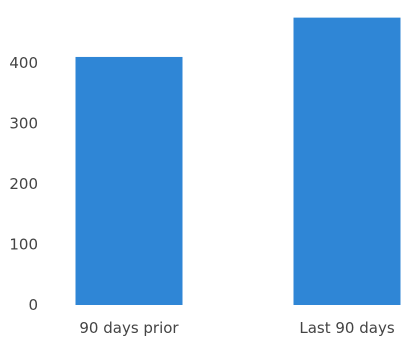 The image size is (404, 341). What do you see at coordinates (23, 124) in the screenshot?
I see `y-tick-label: 300` at bounding box center [23, 124].